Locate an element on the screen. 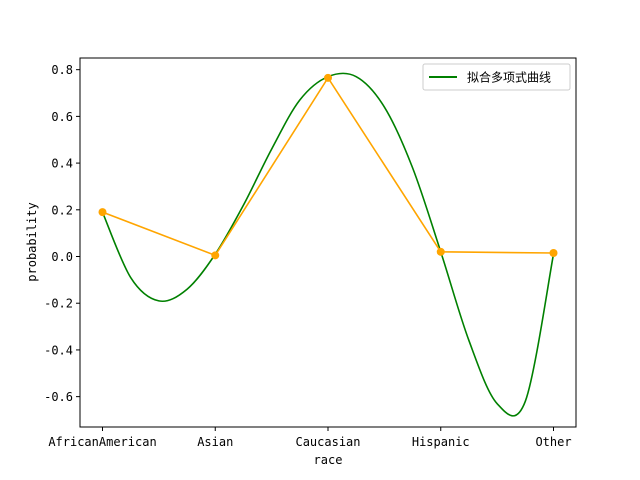 Image resolution: width=640 pixels, height=480 pixels. y-tick-label: -0.6 is located at coordinates (58, 397).